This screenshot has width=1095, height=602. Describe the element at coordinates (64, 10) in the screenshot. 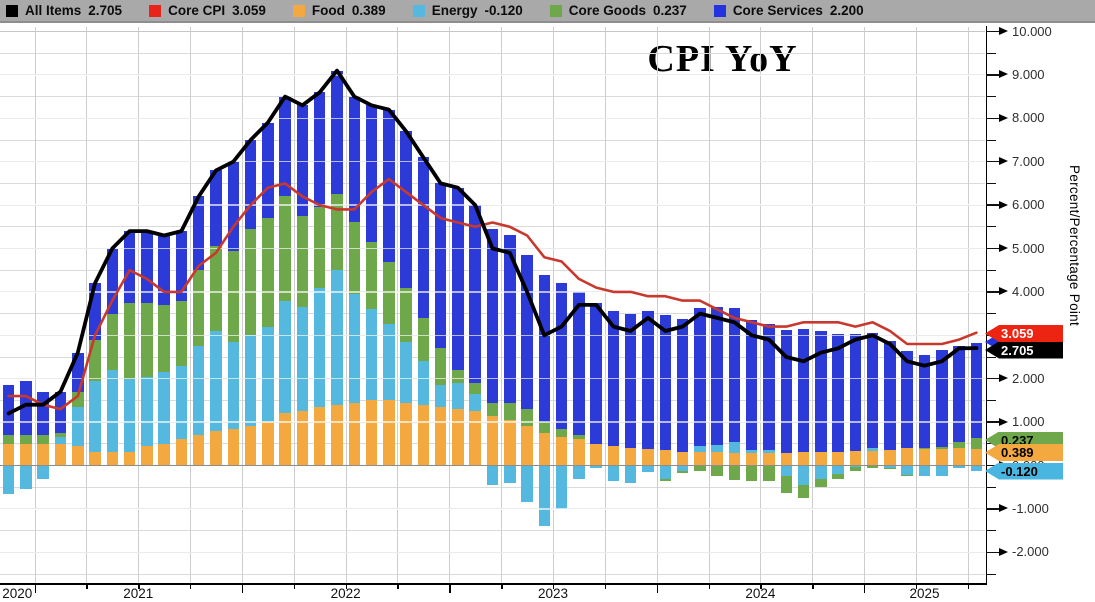

I see `legend-item-all-items: All Items 2.705` at that location.